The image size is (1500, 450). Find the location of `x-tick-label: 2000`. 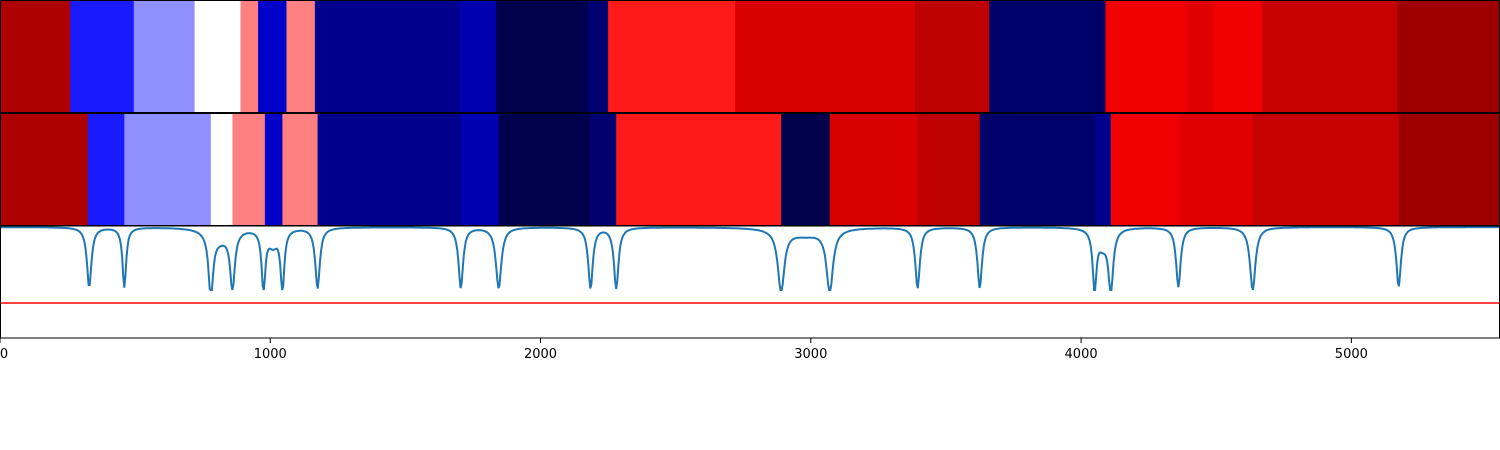

x-tick-label: 2000 is located at coordinates (540, 354).